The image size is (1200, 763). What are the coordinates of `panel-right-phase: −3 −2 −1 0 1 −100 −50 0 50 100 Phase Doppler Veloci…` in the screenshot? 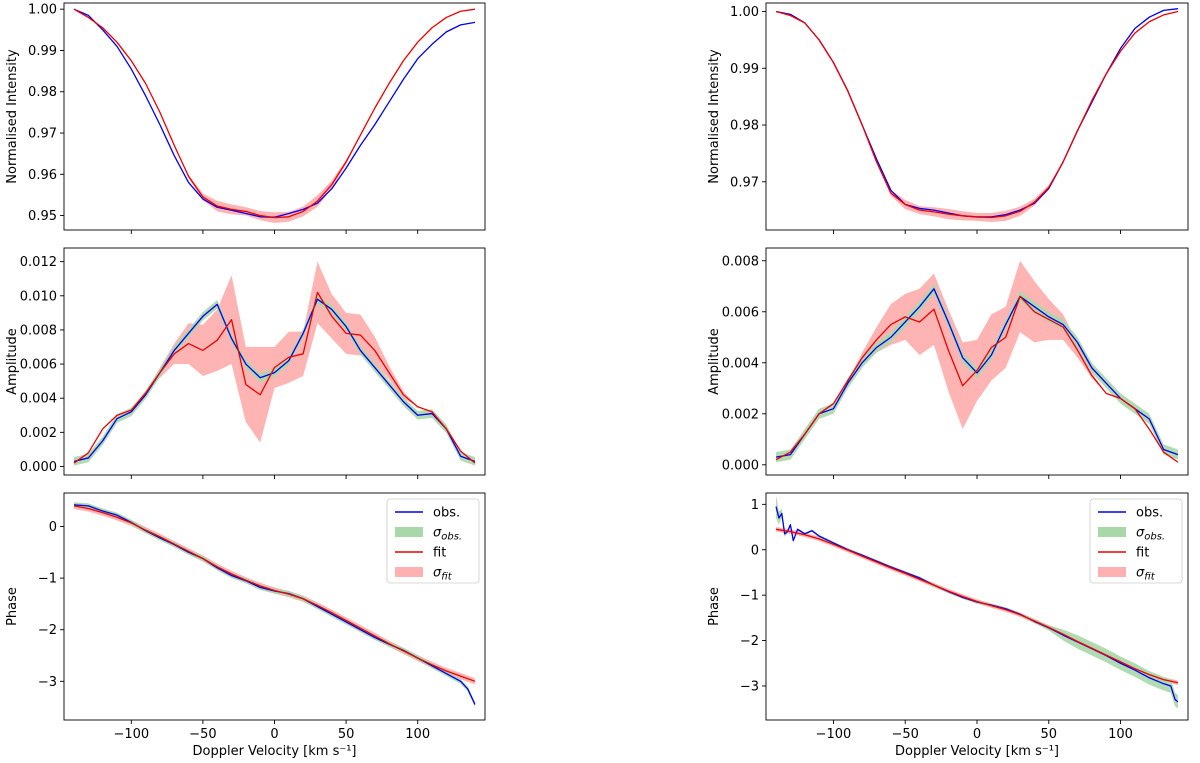 It's located at (948, 625).